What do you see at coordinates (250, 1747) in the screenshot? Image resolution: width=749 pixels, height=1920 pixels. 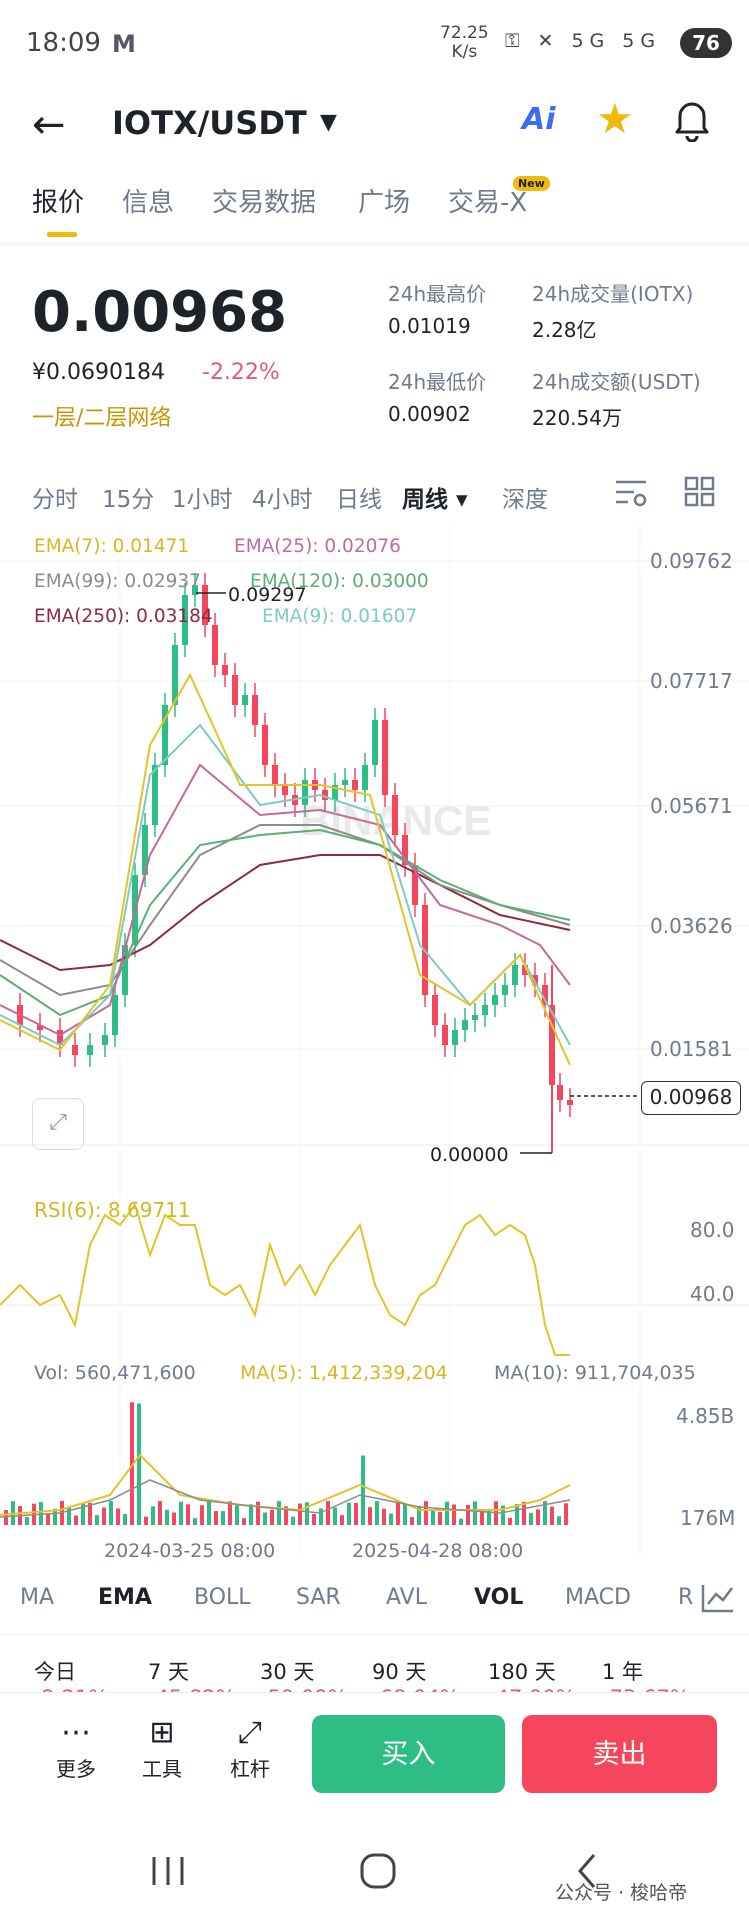 I see `leverage-button: ⤢ 杠杆` at bounding box center [250, 1747].